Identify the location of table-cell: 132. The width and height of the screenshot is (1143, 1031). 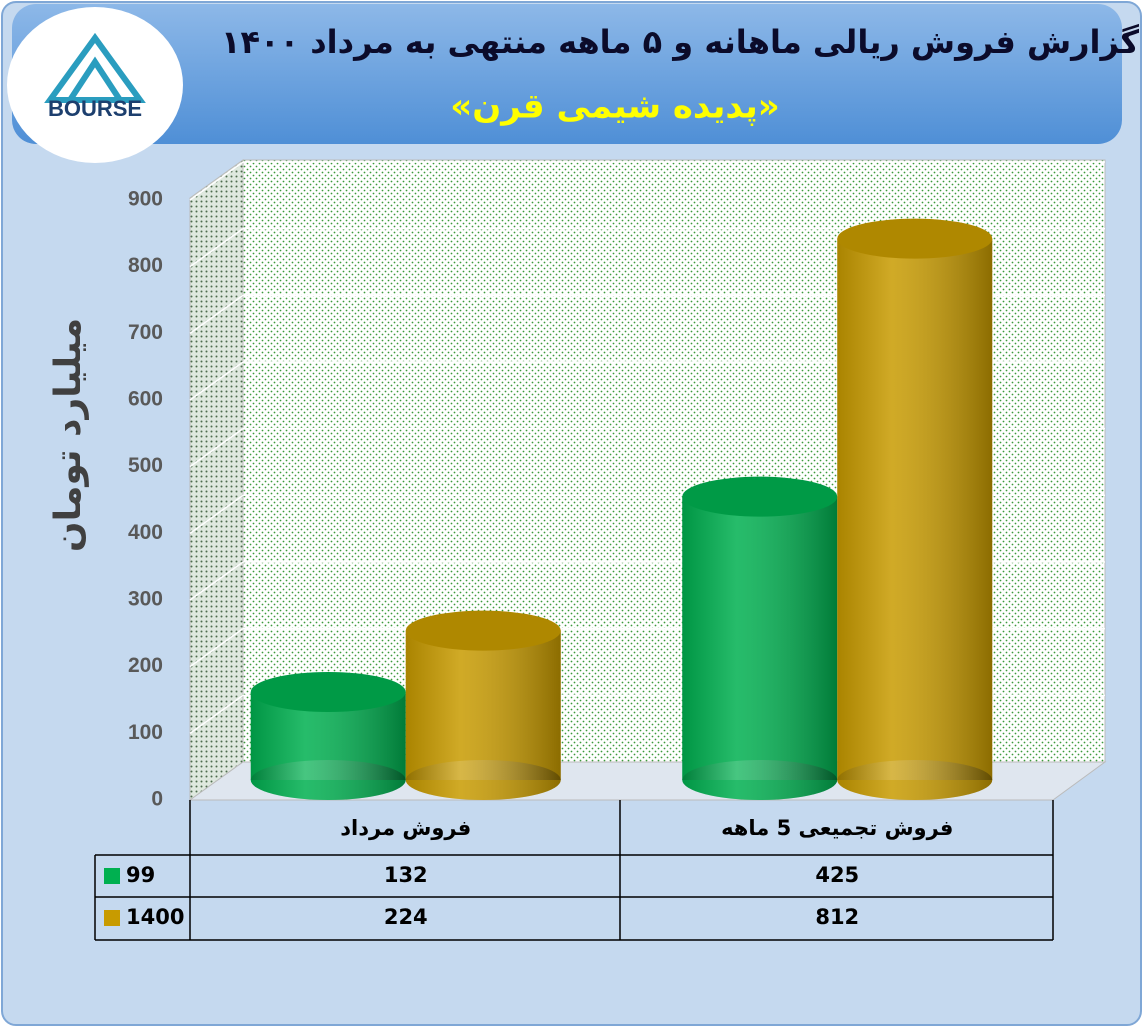
(406, 875).